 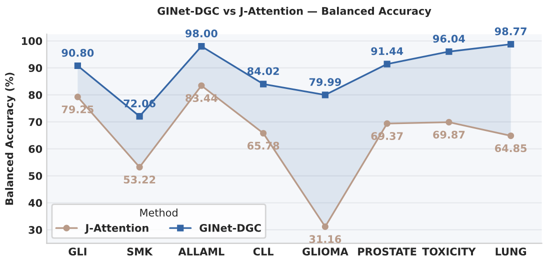 What do you see at coordinates (449, 252) in the screenshot?
I see `x-tick-label: TOXICITY` at bounding box center [449, 252].